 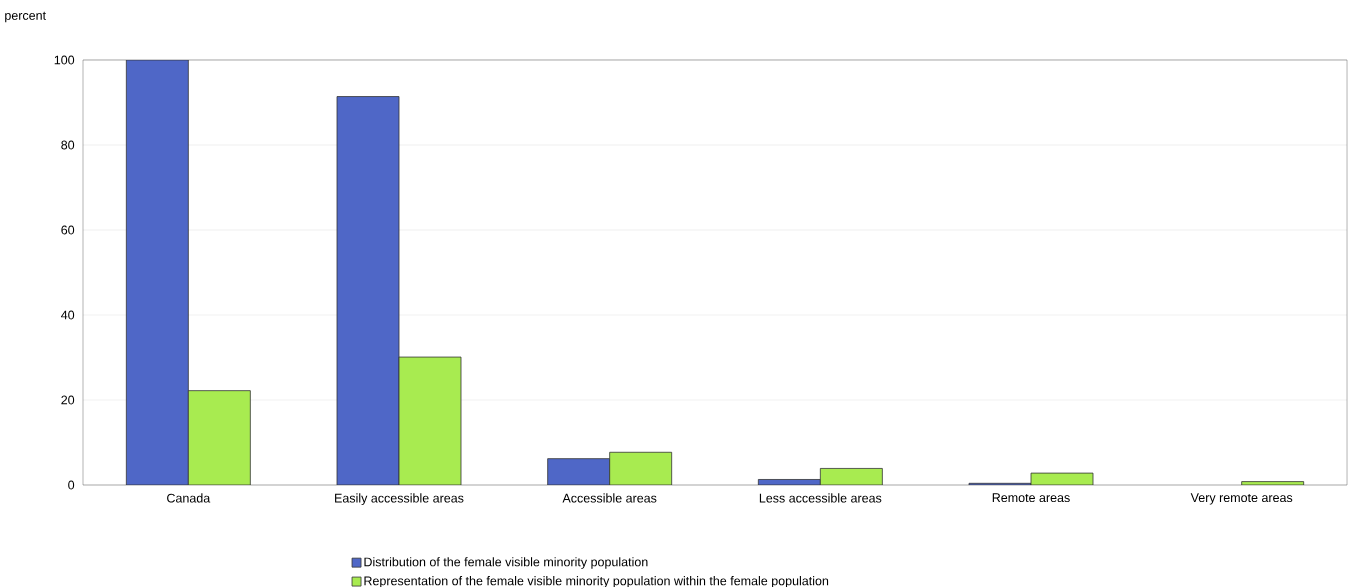 What do you see at coordinates (68, 230) in the screenshot?
I see `y-tick-label: 60` at bounding box center [68, 230].